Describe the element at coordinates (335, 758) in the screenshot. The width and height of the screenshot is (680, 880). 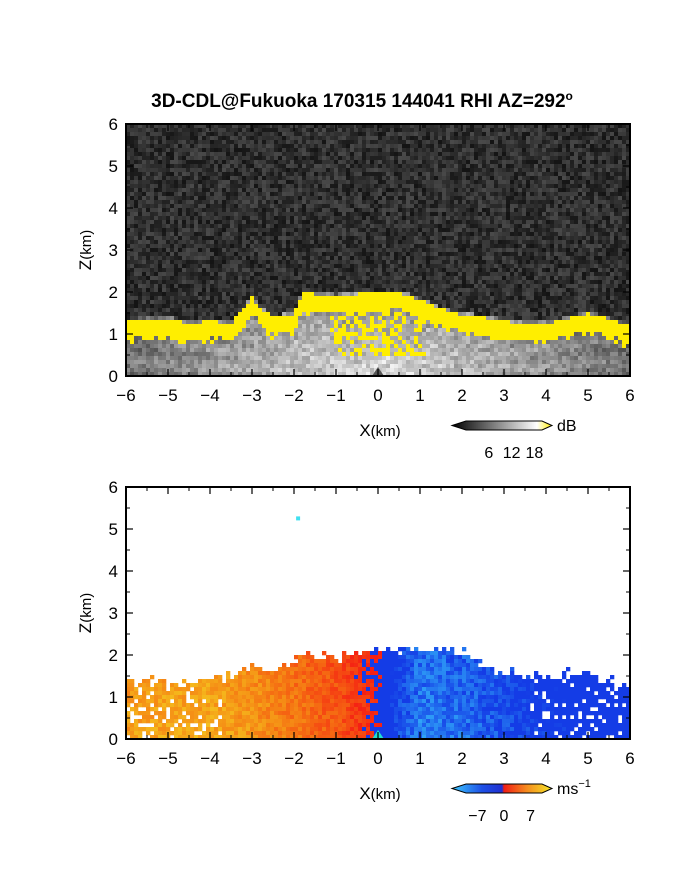
I see `velocity-x-tick-label: −1` at that location.